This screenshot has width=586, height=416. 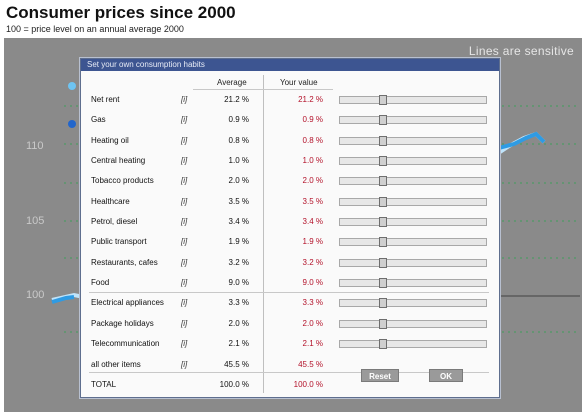 I want to click on category-row: all other items [i] 45.5 % 45.5 %, so click(x=290, y=365).